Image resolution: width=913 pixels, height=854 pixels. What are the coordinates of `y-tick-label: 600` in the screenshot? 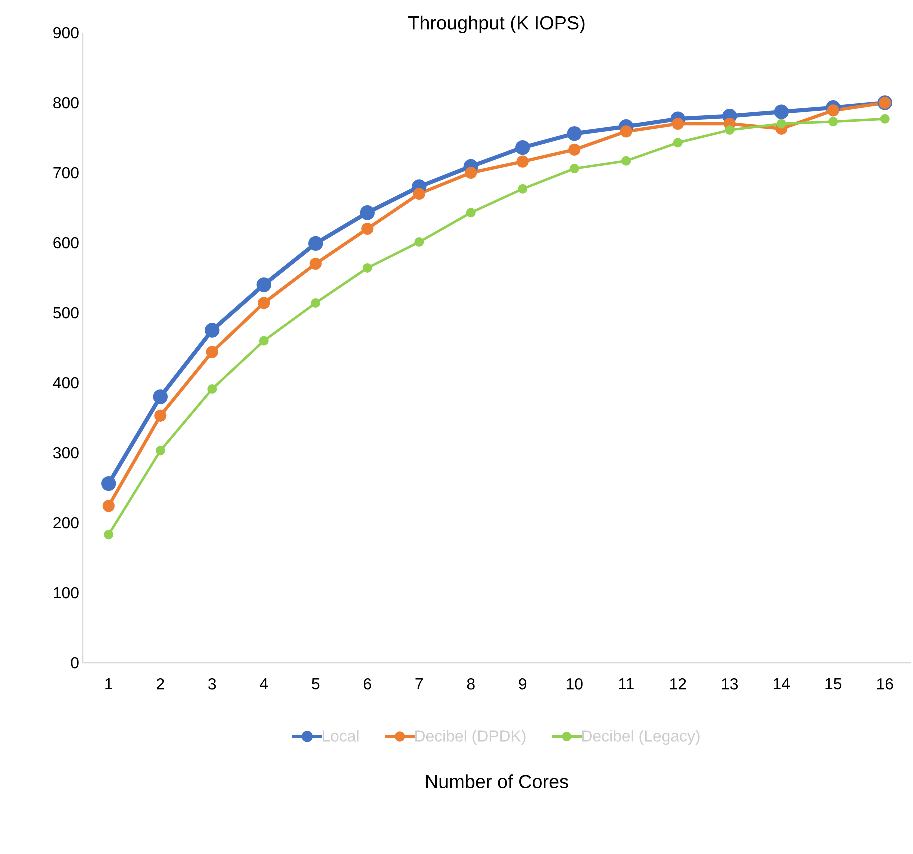 It's located at (66, 243).